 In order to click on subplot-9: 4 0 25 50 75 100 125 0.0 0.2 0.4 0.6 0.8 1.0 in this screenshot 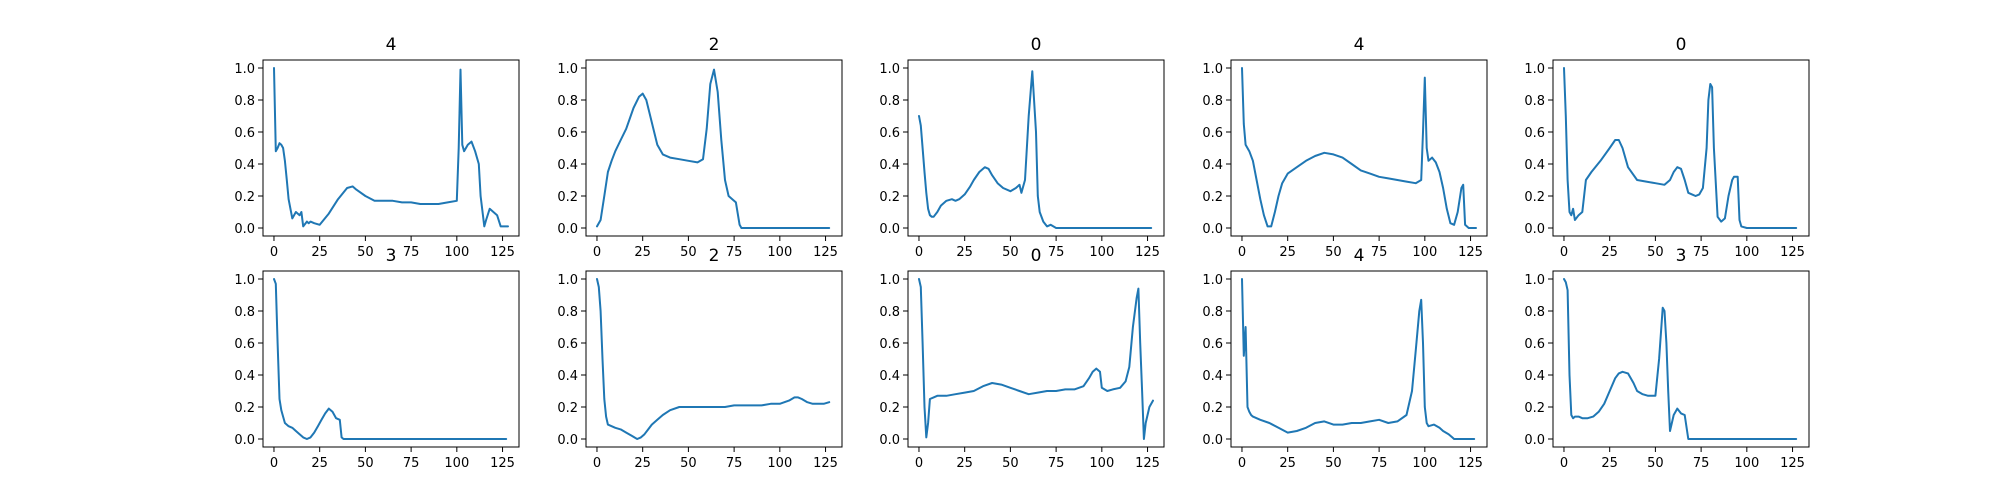, I will do `click(1345, 358)`.